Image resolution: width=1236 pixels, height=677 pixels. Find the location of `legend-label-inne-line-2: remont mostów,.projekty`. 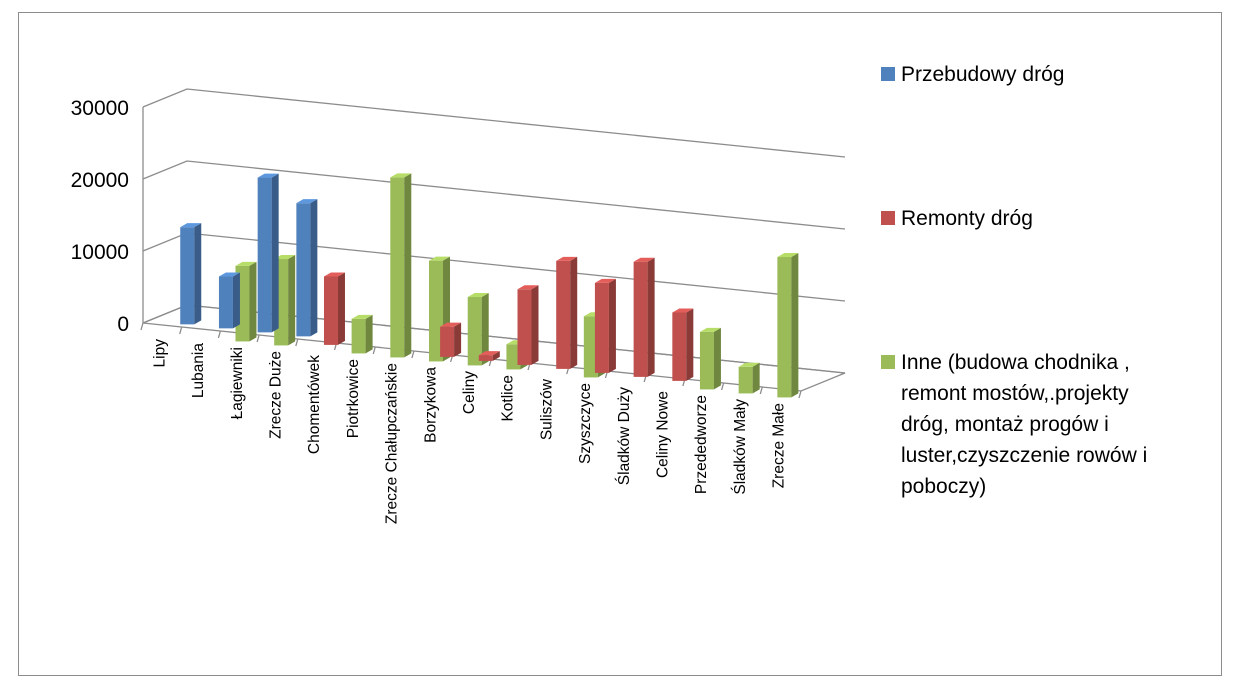

legend-label-inne-line-2: remont mostów,.projekty is located at coordinates (1015, 393).